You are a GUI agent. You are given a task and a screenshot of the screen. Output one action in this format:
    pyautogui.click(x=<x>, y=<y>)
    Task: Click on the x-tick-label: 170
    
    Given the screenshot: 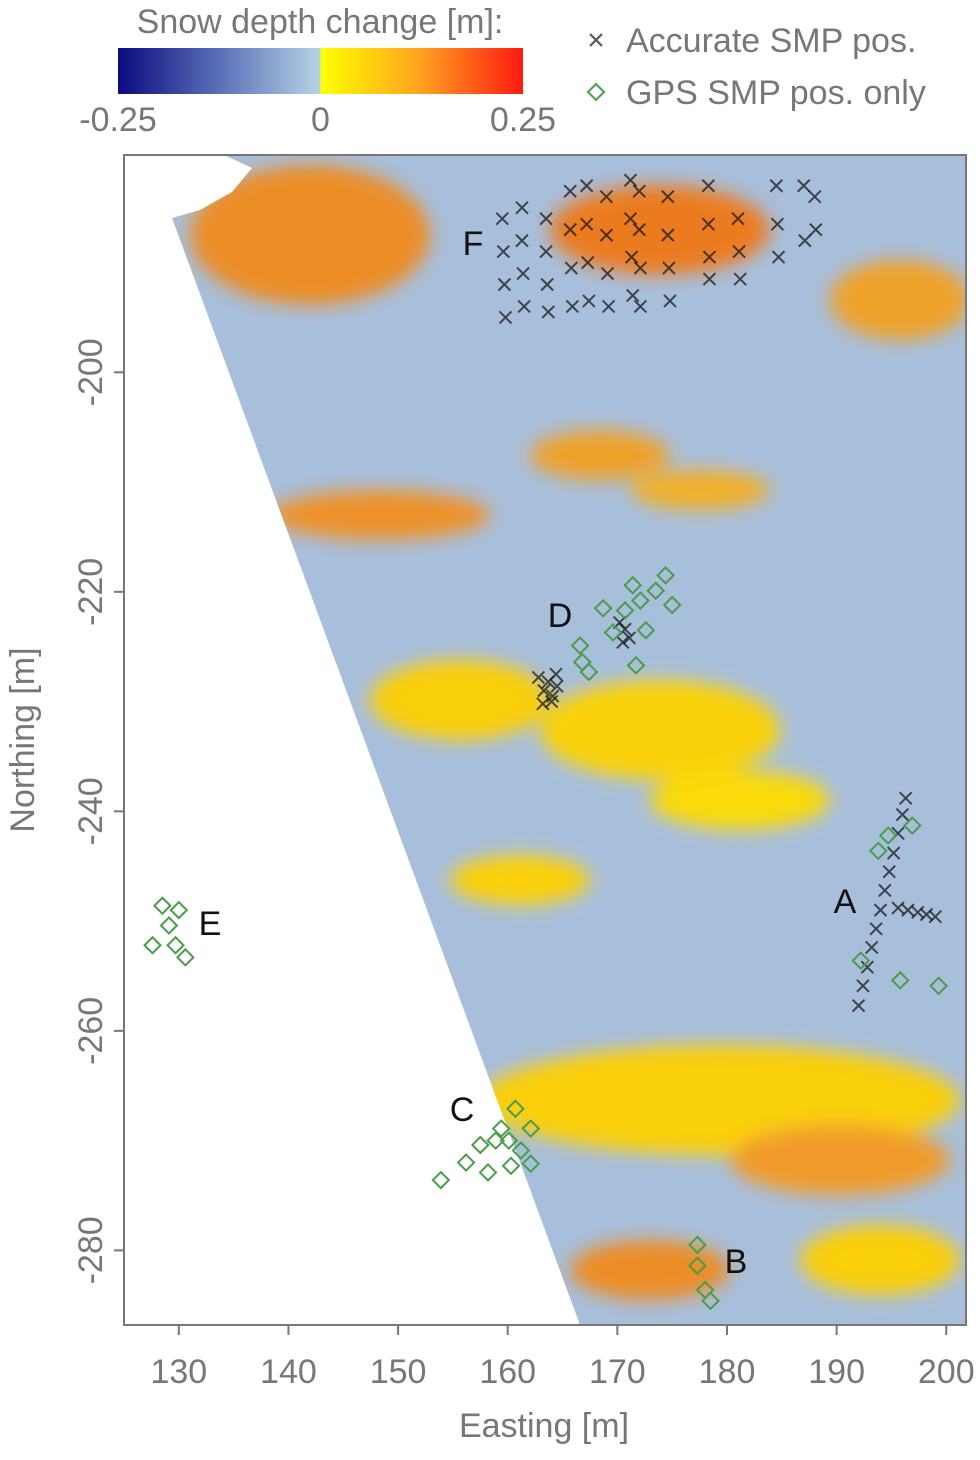 What is the action you would take?
    pyautogui.click(x=617, y=1372)
    